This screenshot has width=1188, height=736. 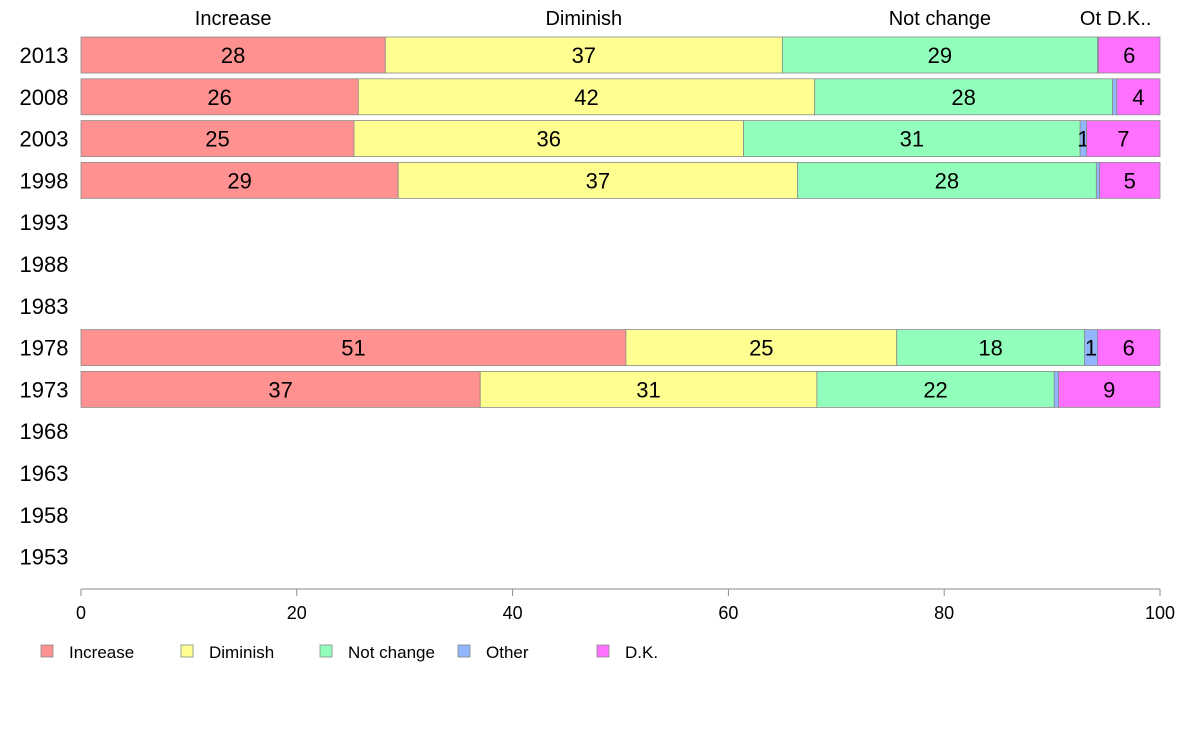 I want to click on bar-2003-increase, so click(x=217, y=138).